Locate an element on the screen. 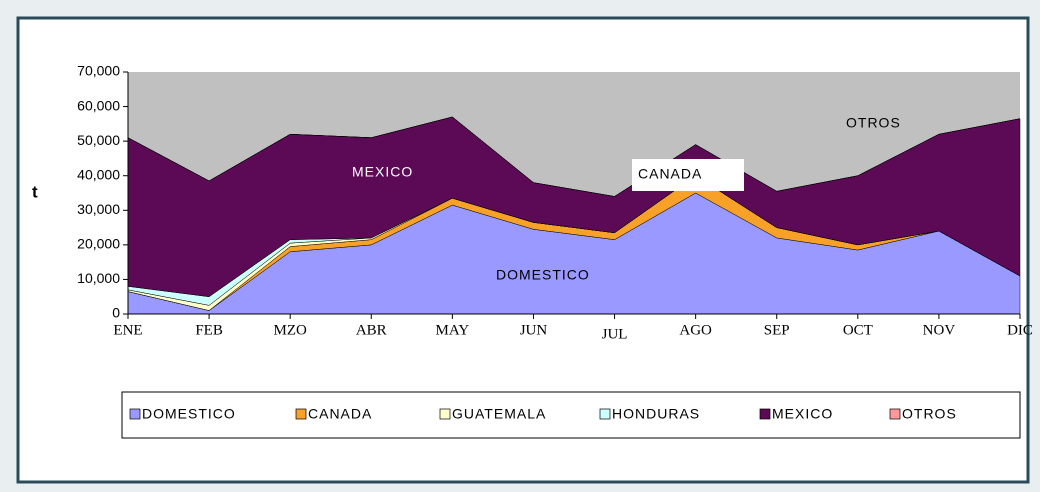 Image resolution: width=1040 pixels, height=492 pixels. legend-label: DOMESTICO is located at coordinates (189, 414).